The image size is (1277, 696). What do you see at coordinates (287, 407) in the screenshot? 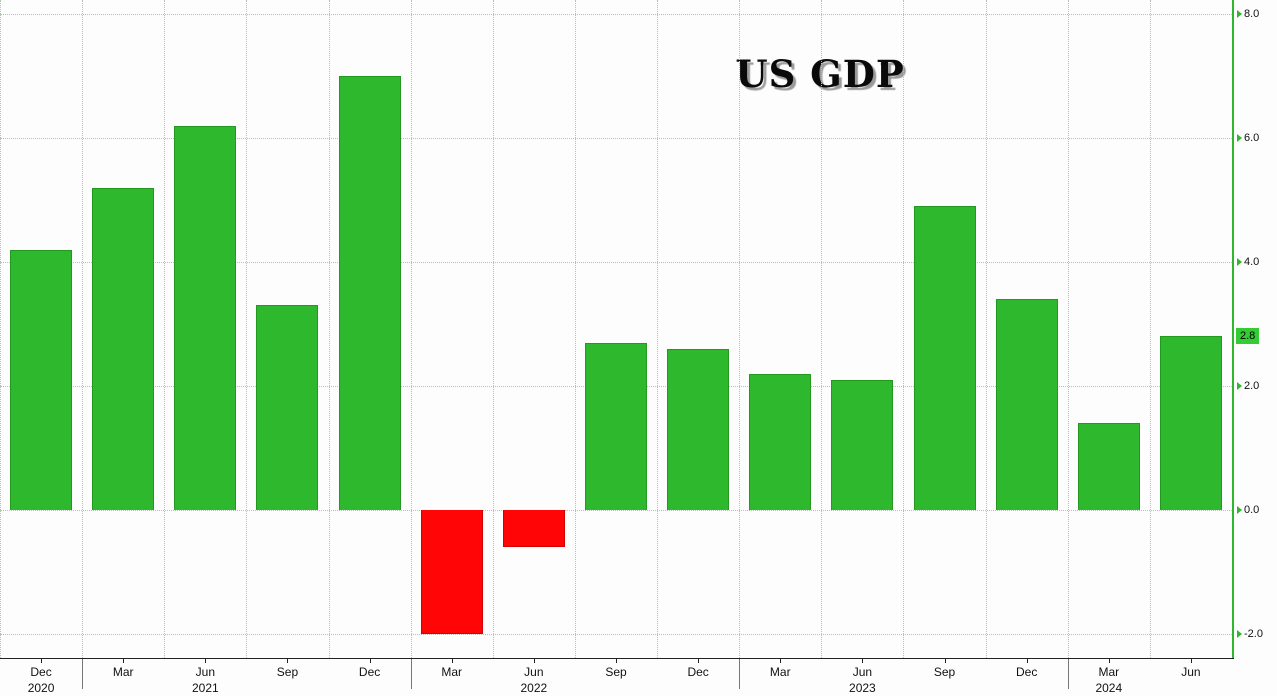
I see `bar-sep-2021` at bounding box center [287, 407].